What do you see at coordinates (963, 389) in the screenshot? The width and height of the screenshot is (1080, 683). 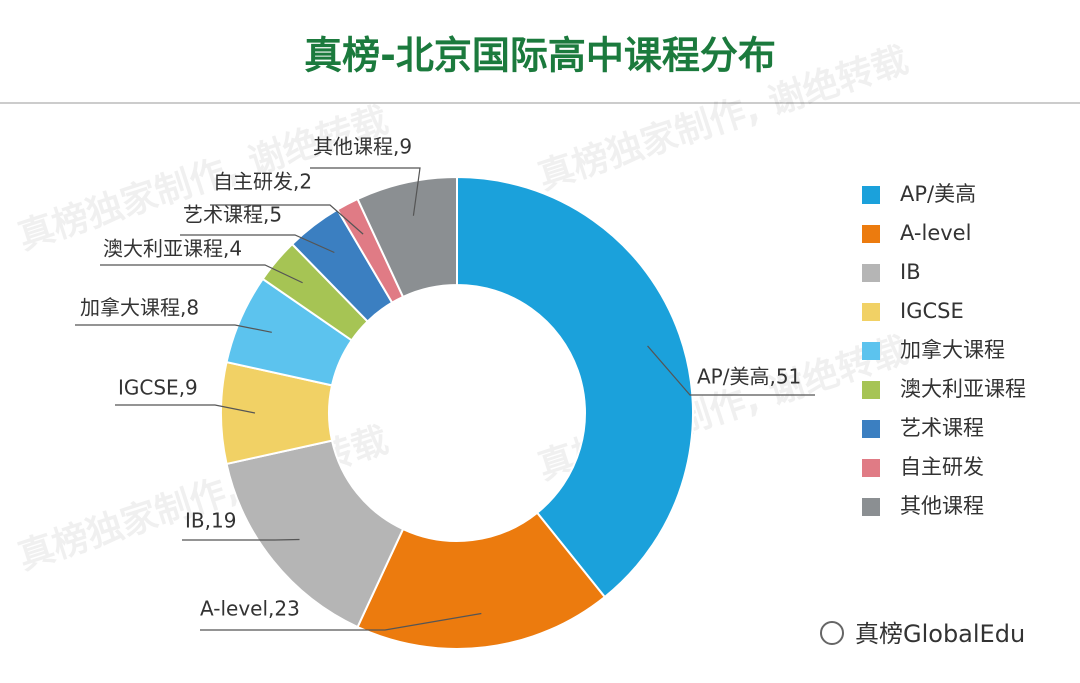 I see `legend-label: 澳大利亚课程` at bounding box center [963, 389].